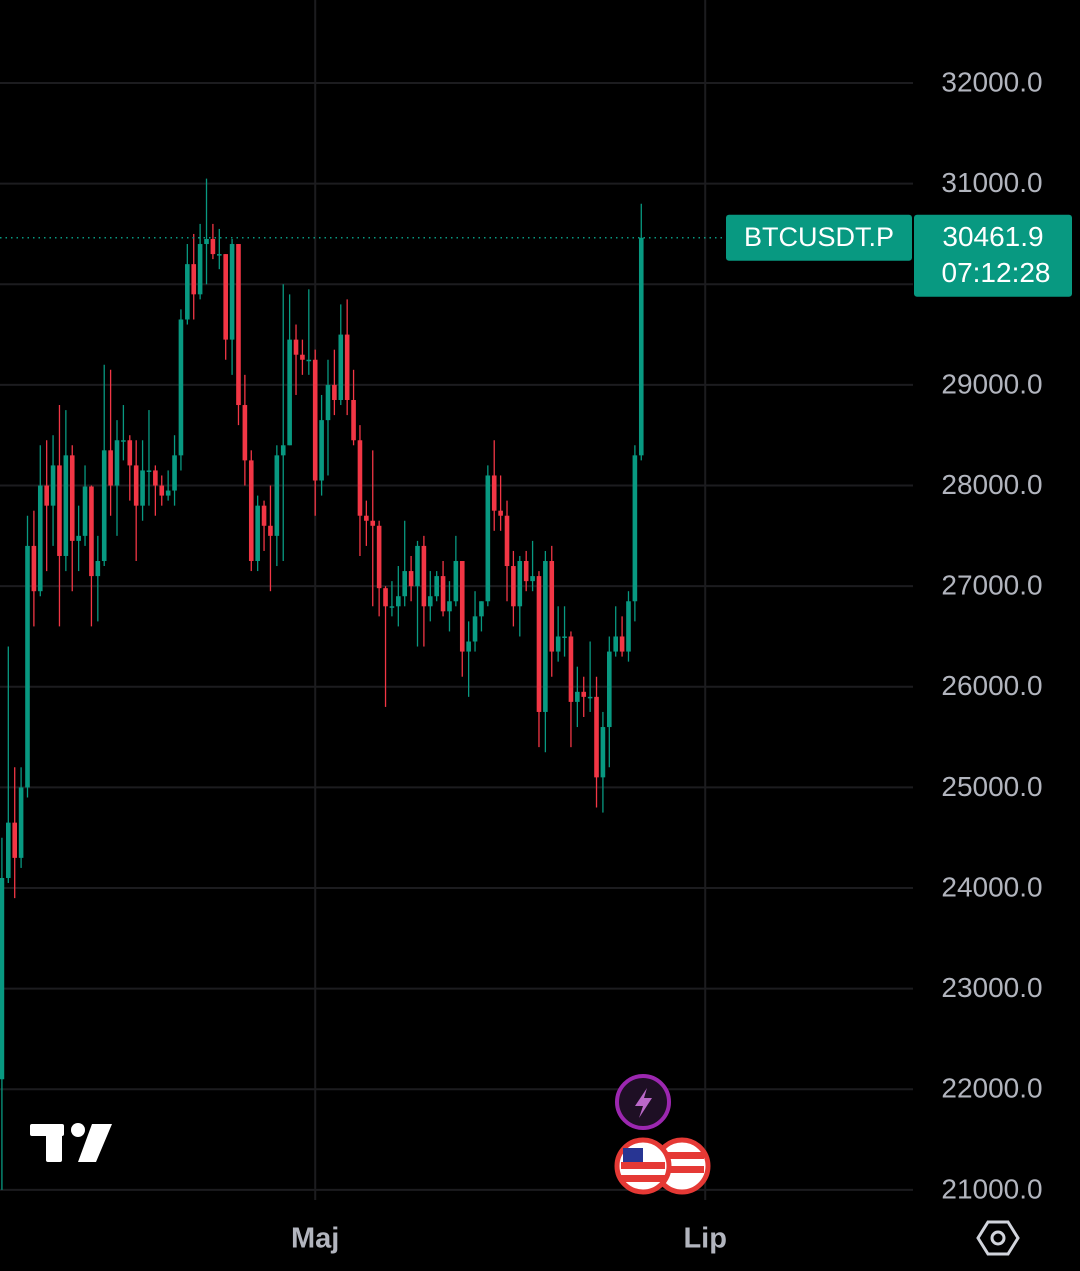  Describe the element at coordinates (996, 272) in the screenshot. I see `countdown-label: 07:12:28` at that location.